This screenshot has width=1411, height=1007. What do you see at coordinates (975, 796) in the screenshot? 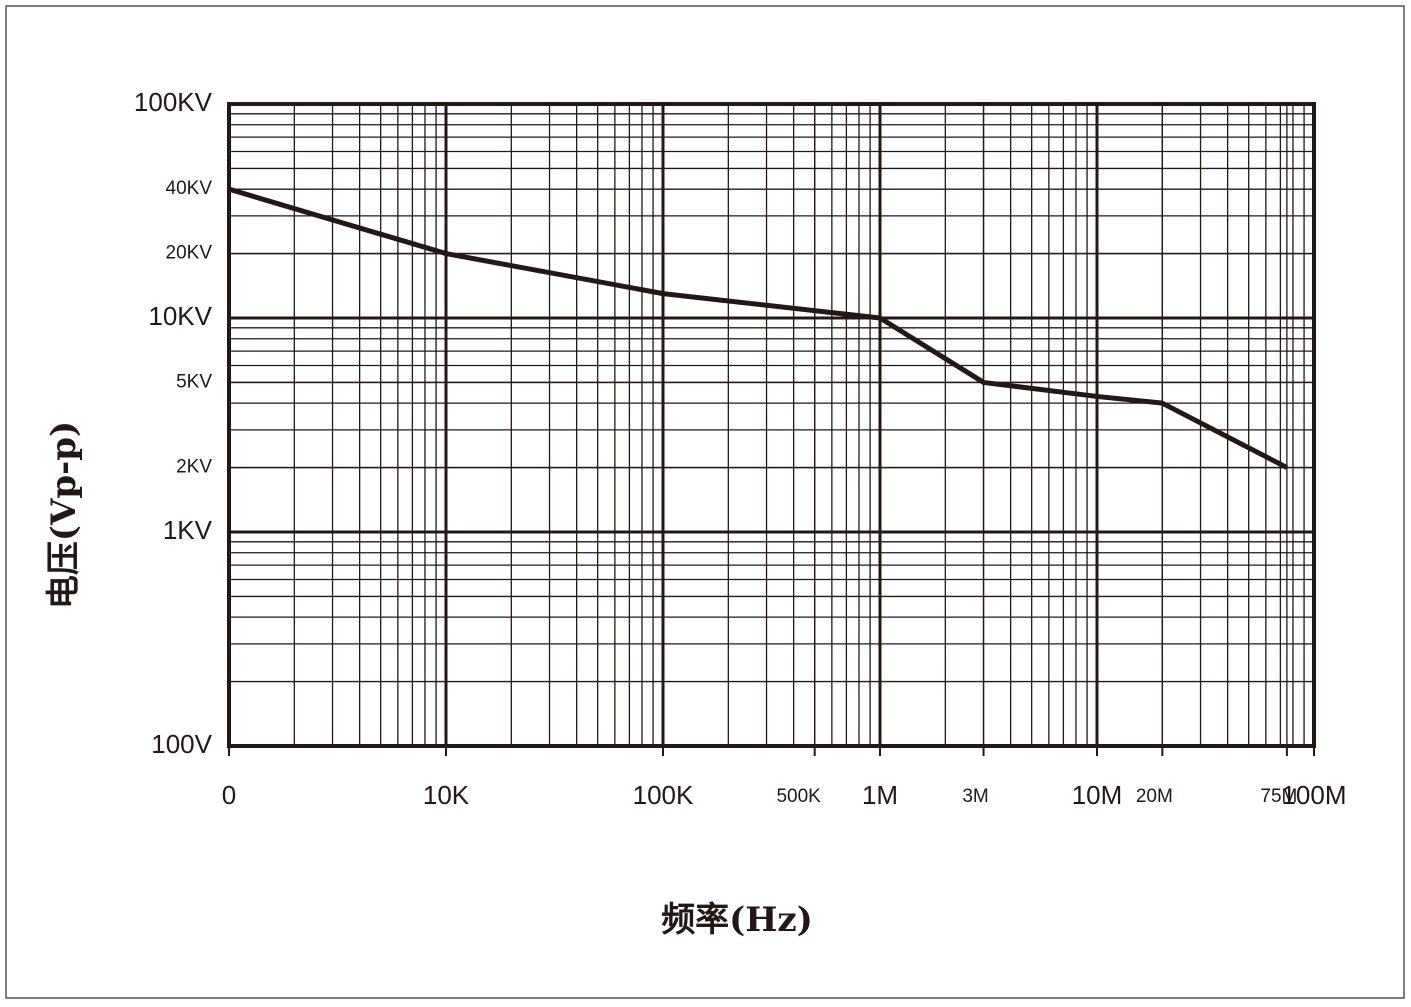
I see `x-tick-label: 3M` at bounding box center [975, 796].